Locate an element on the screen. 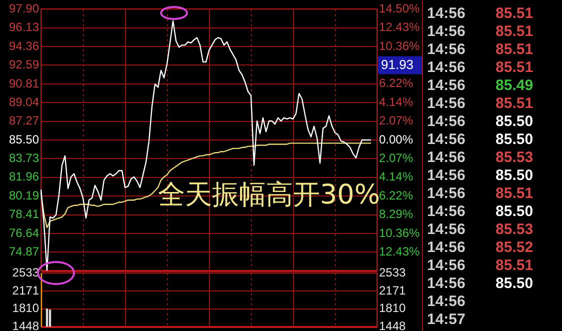  text: 14:56 is located at coordinates (446, 302).